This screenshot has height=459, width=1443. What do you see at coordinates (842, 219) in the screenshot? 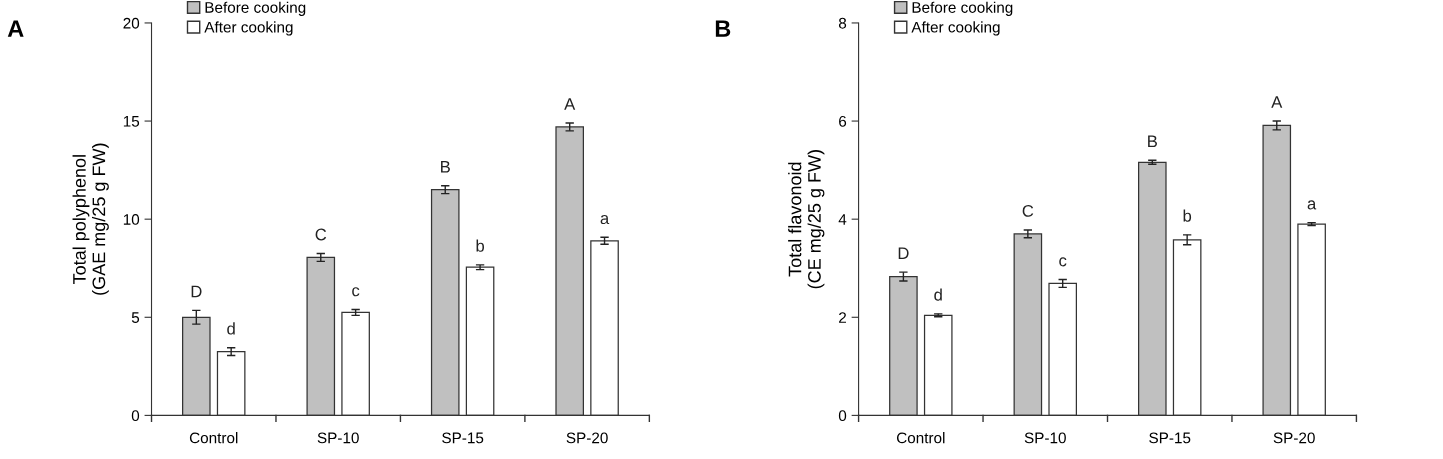
I see `y-tick-label: 4` at bounding box center [842, 219].